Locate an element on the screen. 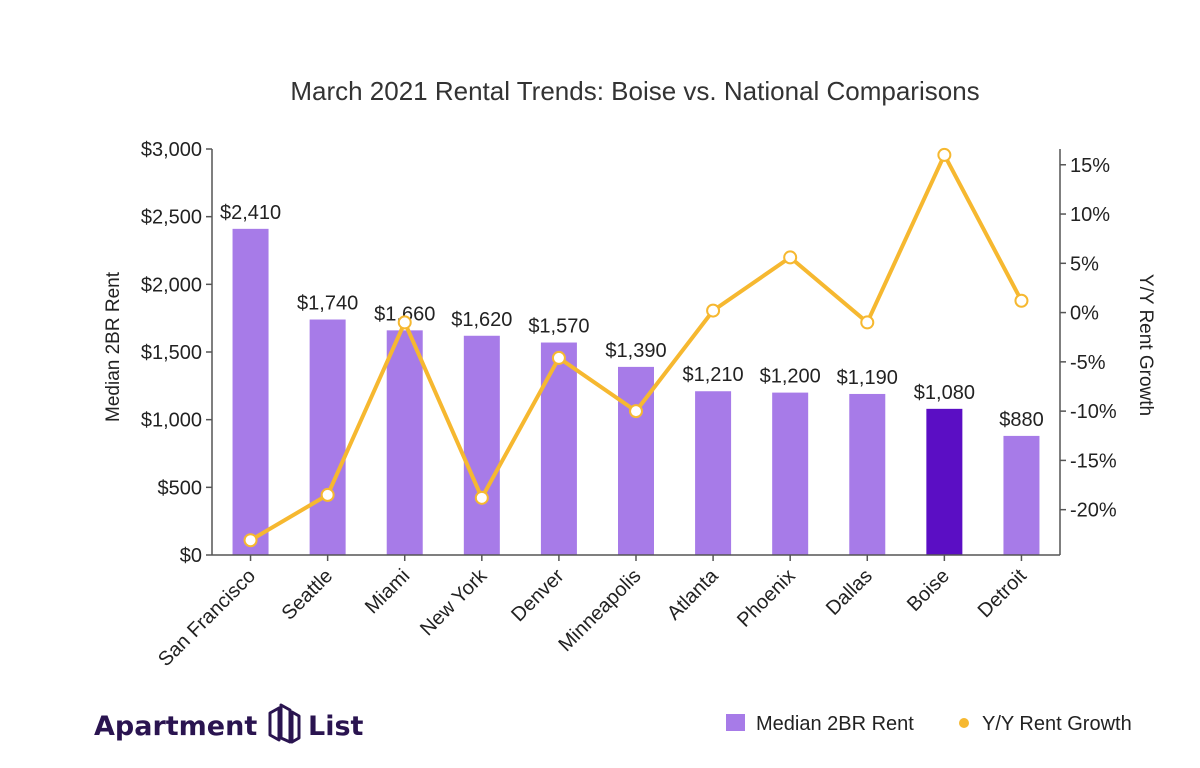 This screenshot has width=1200, height=768. right-y-axis: -20% -15% -10% -5% 0% 5% 10% 15% is located at coordinates (1088, 352).